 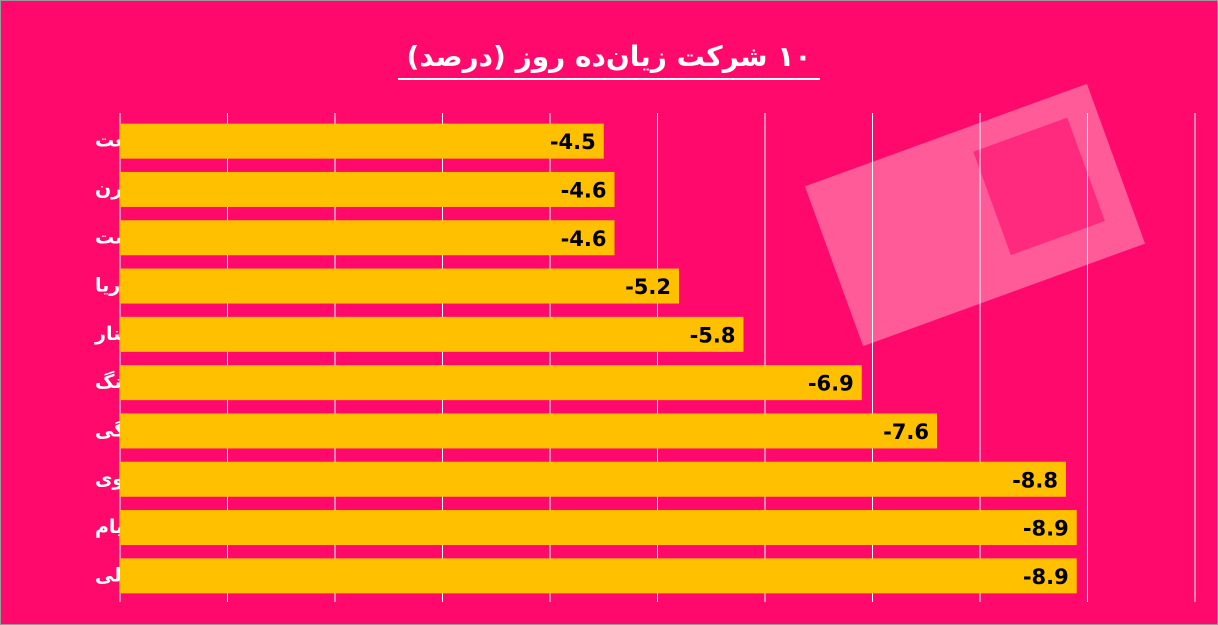 What do you see at coordinates (609, 56) in the screenshot?
I see `chart-title: ۱۰ شرکت زیان‌ده روز (درصد)` at bounding box center [609, 56].